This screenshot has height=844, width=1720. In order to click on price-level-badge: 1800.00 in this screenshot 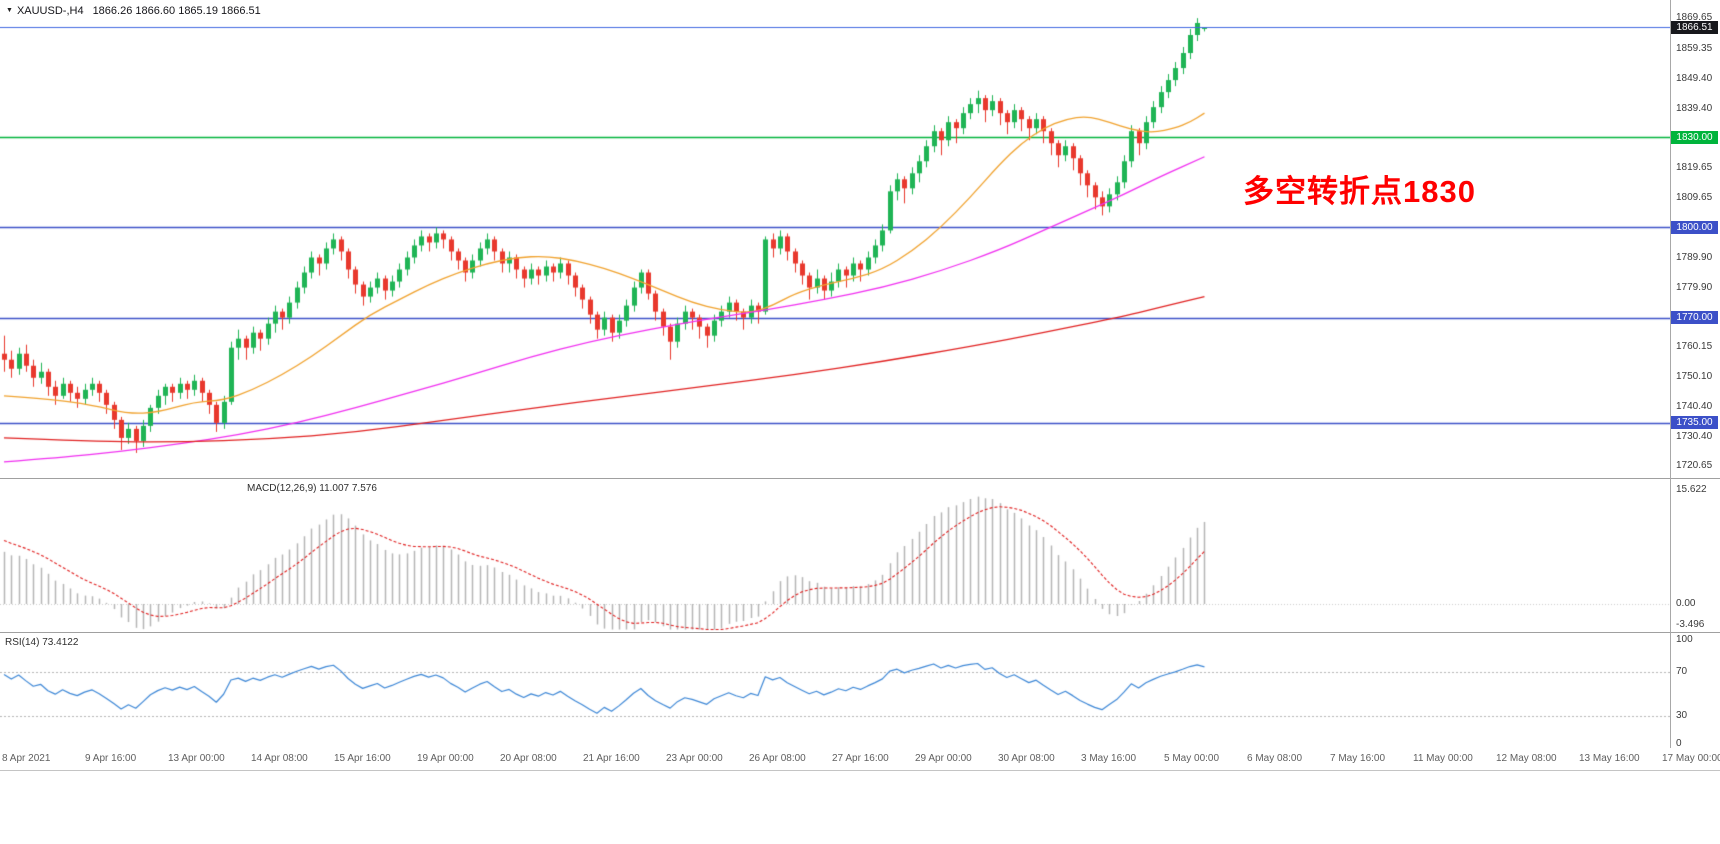, I will do `click(1694, 227)`.